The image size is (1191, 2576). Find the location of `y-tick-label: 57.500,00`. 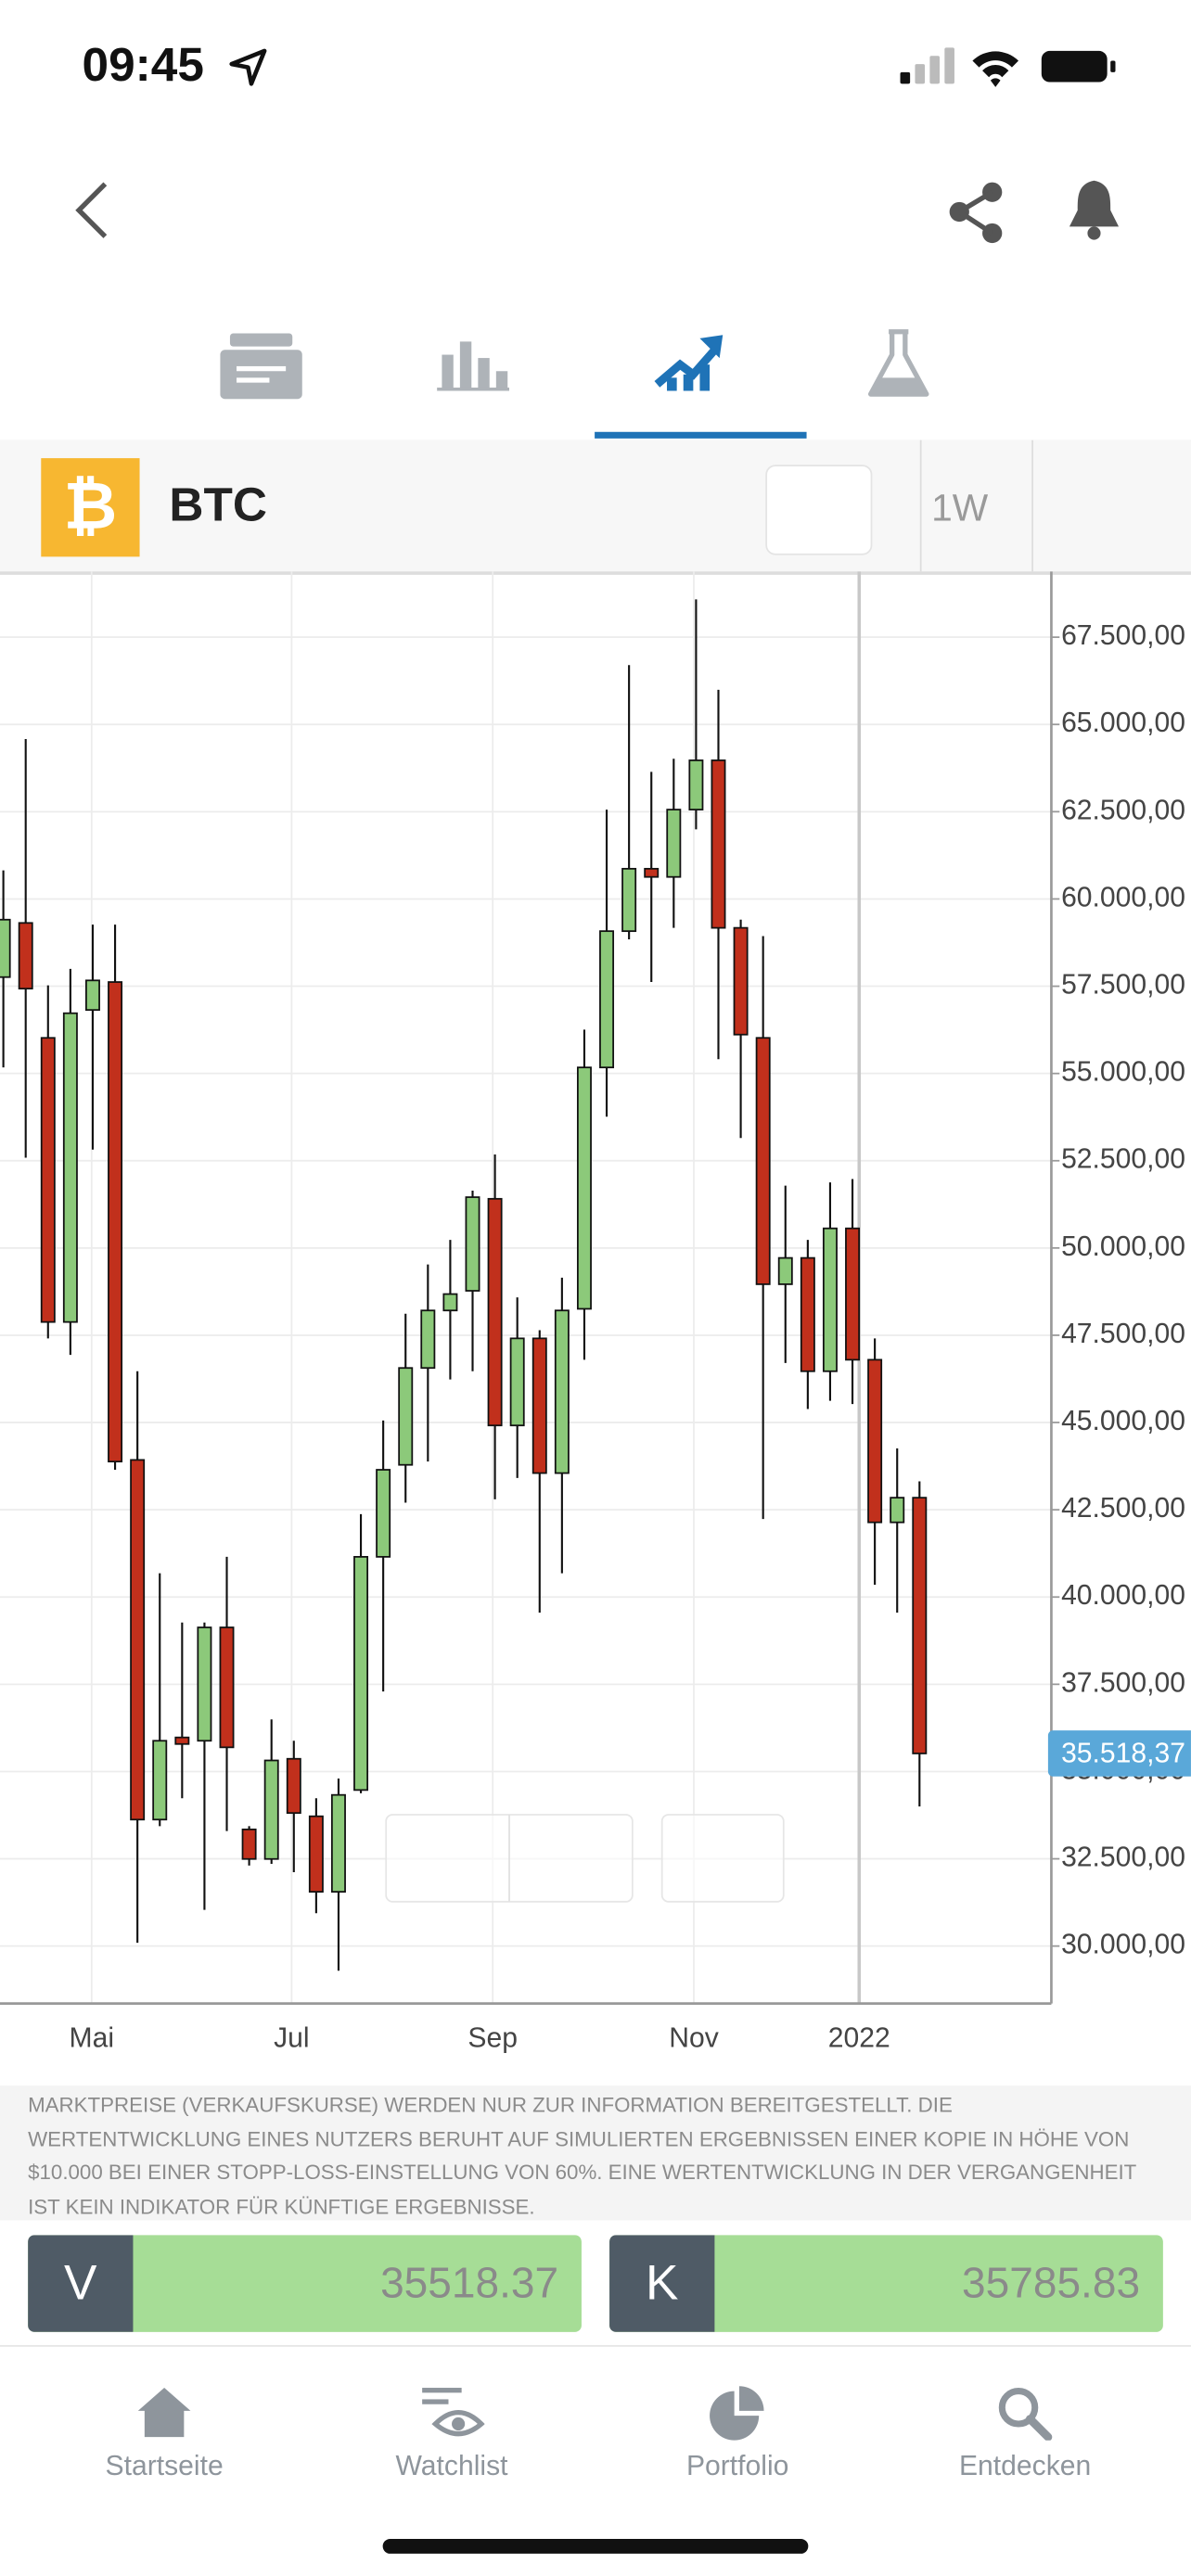

y-tick-label: 57.500,00 is located at coordinates (1123, 985).